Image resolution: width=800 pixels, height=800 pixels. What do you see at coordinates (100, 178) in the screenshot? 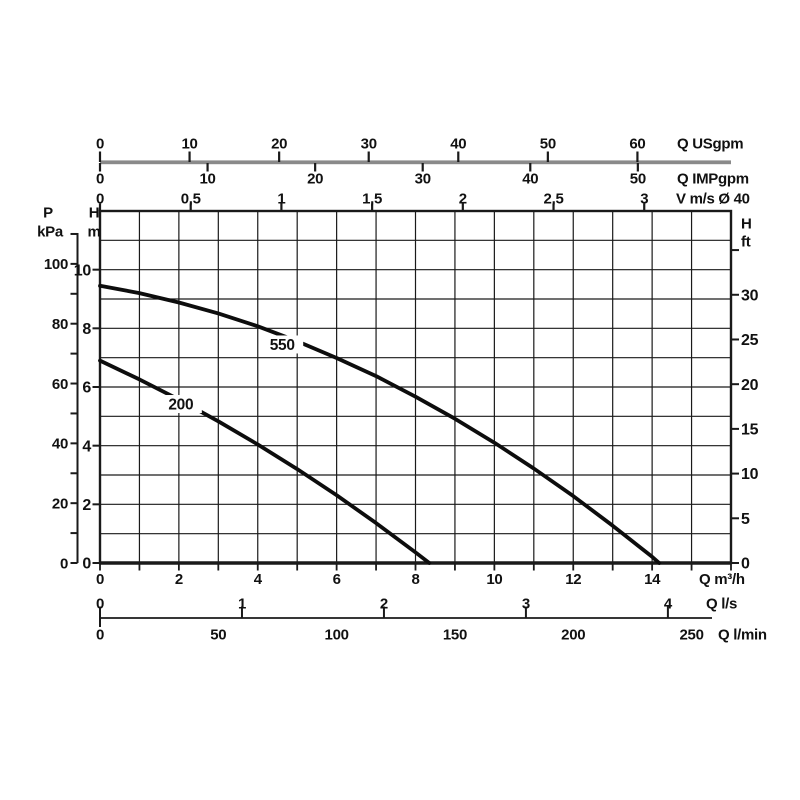
I see `tick-label-impgpm: 0` at bounding box center [100, 178].